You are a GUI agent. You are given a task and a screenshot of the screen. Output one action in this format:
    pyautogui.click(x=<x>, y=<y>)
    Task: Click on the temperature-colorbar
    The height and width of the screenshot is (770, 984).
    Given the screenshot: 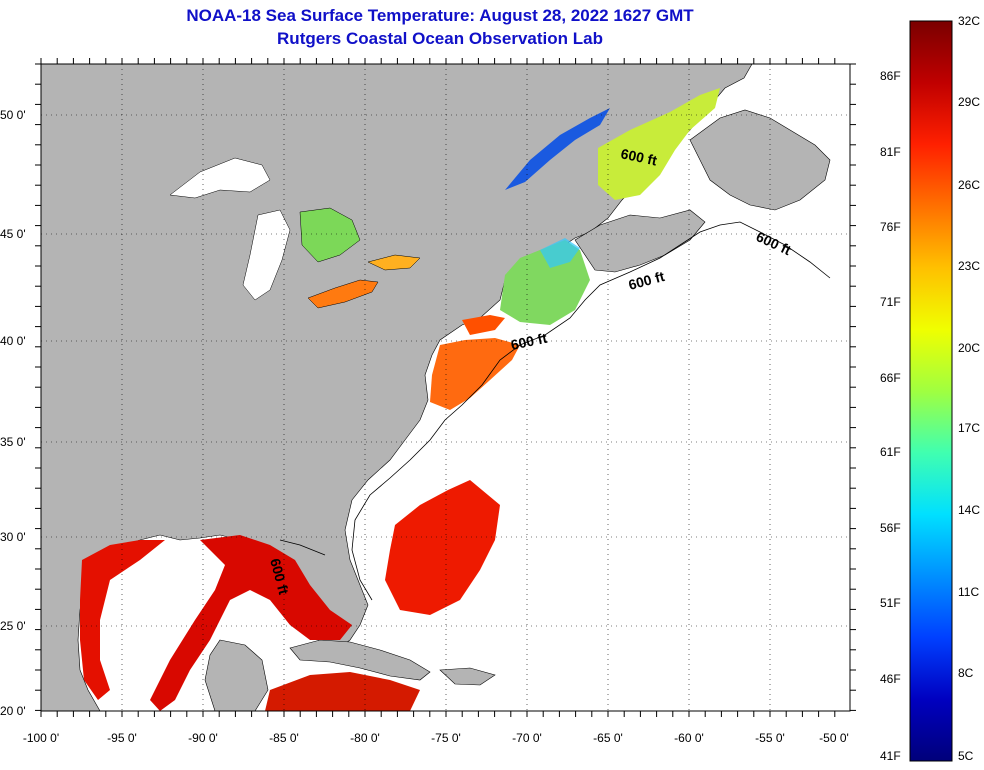 What is the action you would take?
    pyautogui.click(x=931, y=391)
    